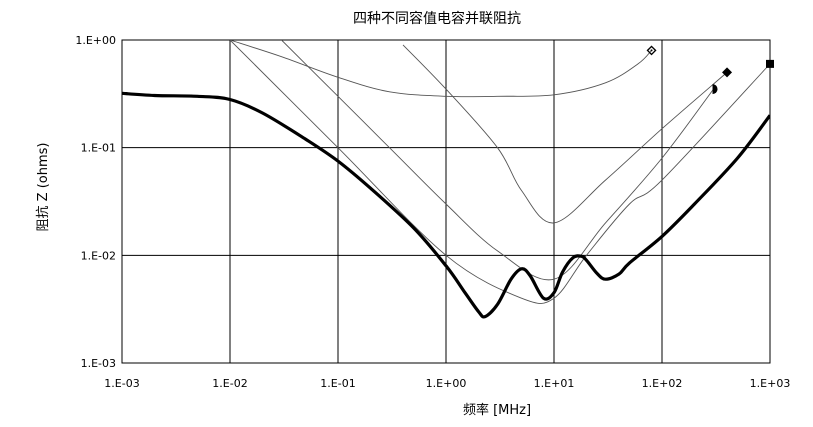  Describe the element at coordinates (98, 255) in the screenshot. I see `y-tick-label: 1.E-02` at that location.